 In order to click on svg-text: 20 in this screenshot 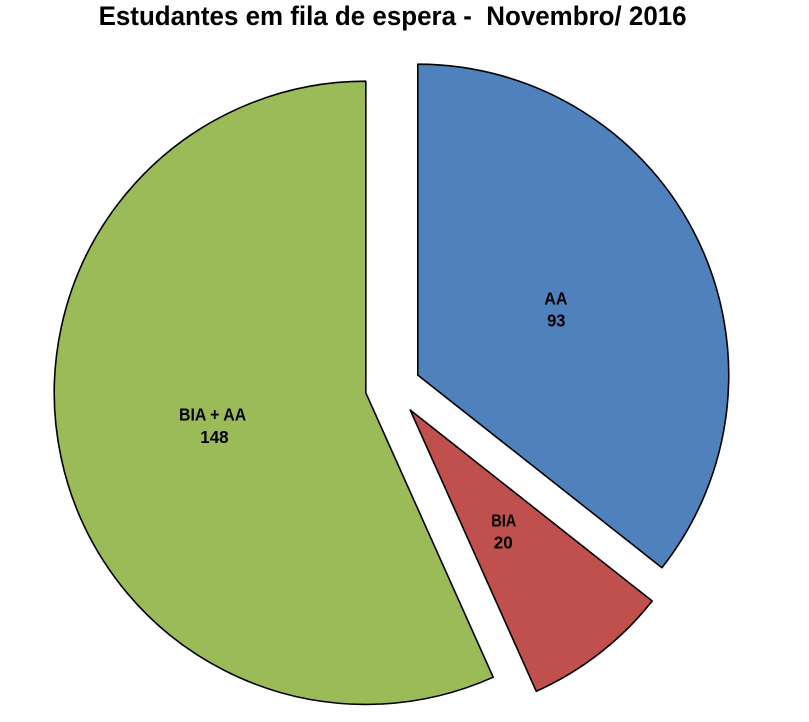, I will do `click(503, 543)`.